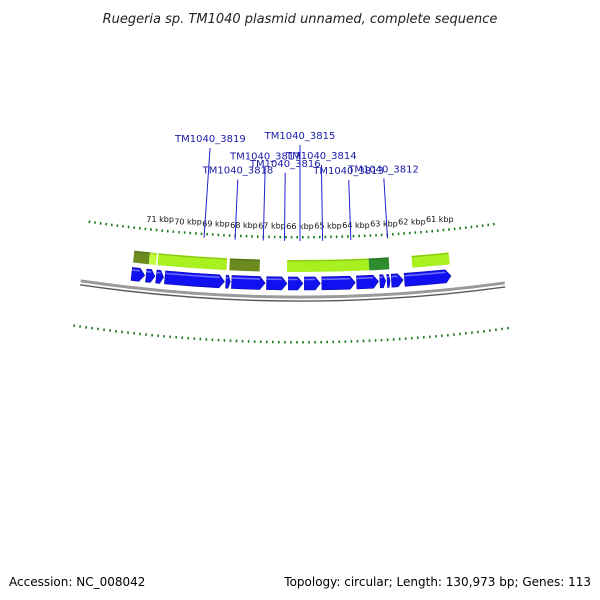  I want to click on kbp-label: 62 kbp, so click(412, 222).